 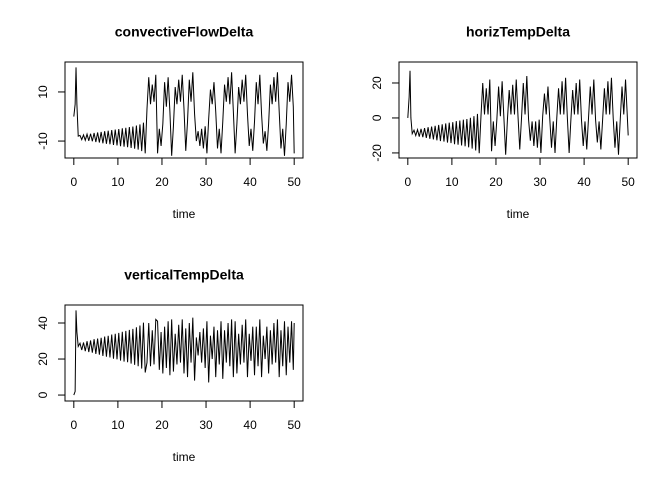 What do you see at coordinates (184, 275) in the screenshot?
I see `chart-title: verticalTempDelta` at bounding box center [184, 275].